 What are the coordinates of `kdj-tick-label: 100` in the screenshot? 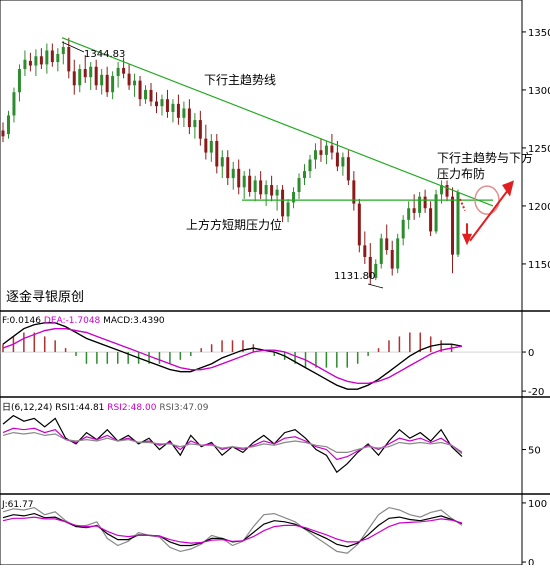 It's located at (537, 504).